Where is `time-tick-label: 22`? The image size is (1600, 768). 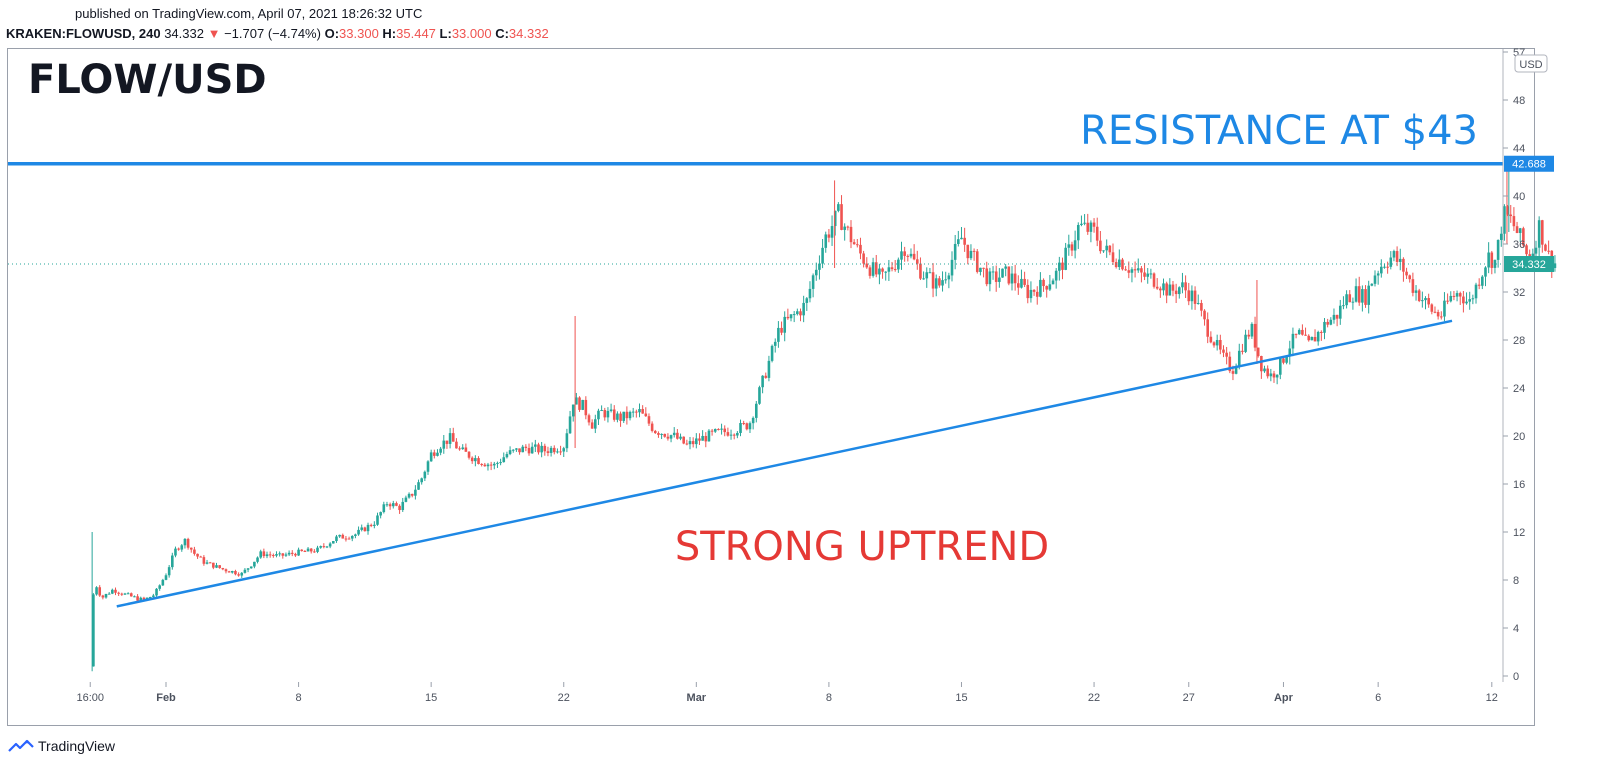
time-tick-label: 22 is located at coordinates (564, 698).